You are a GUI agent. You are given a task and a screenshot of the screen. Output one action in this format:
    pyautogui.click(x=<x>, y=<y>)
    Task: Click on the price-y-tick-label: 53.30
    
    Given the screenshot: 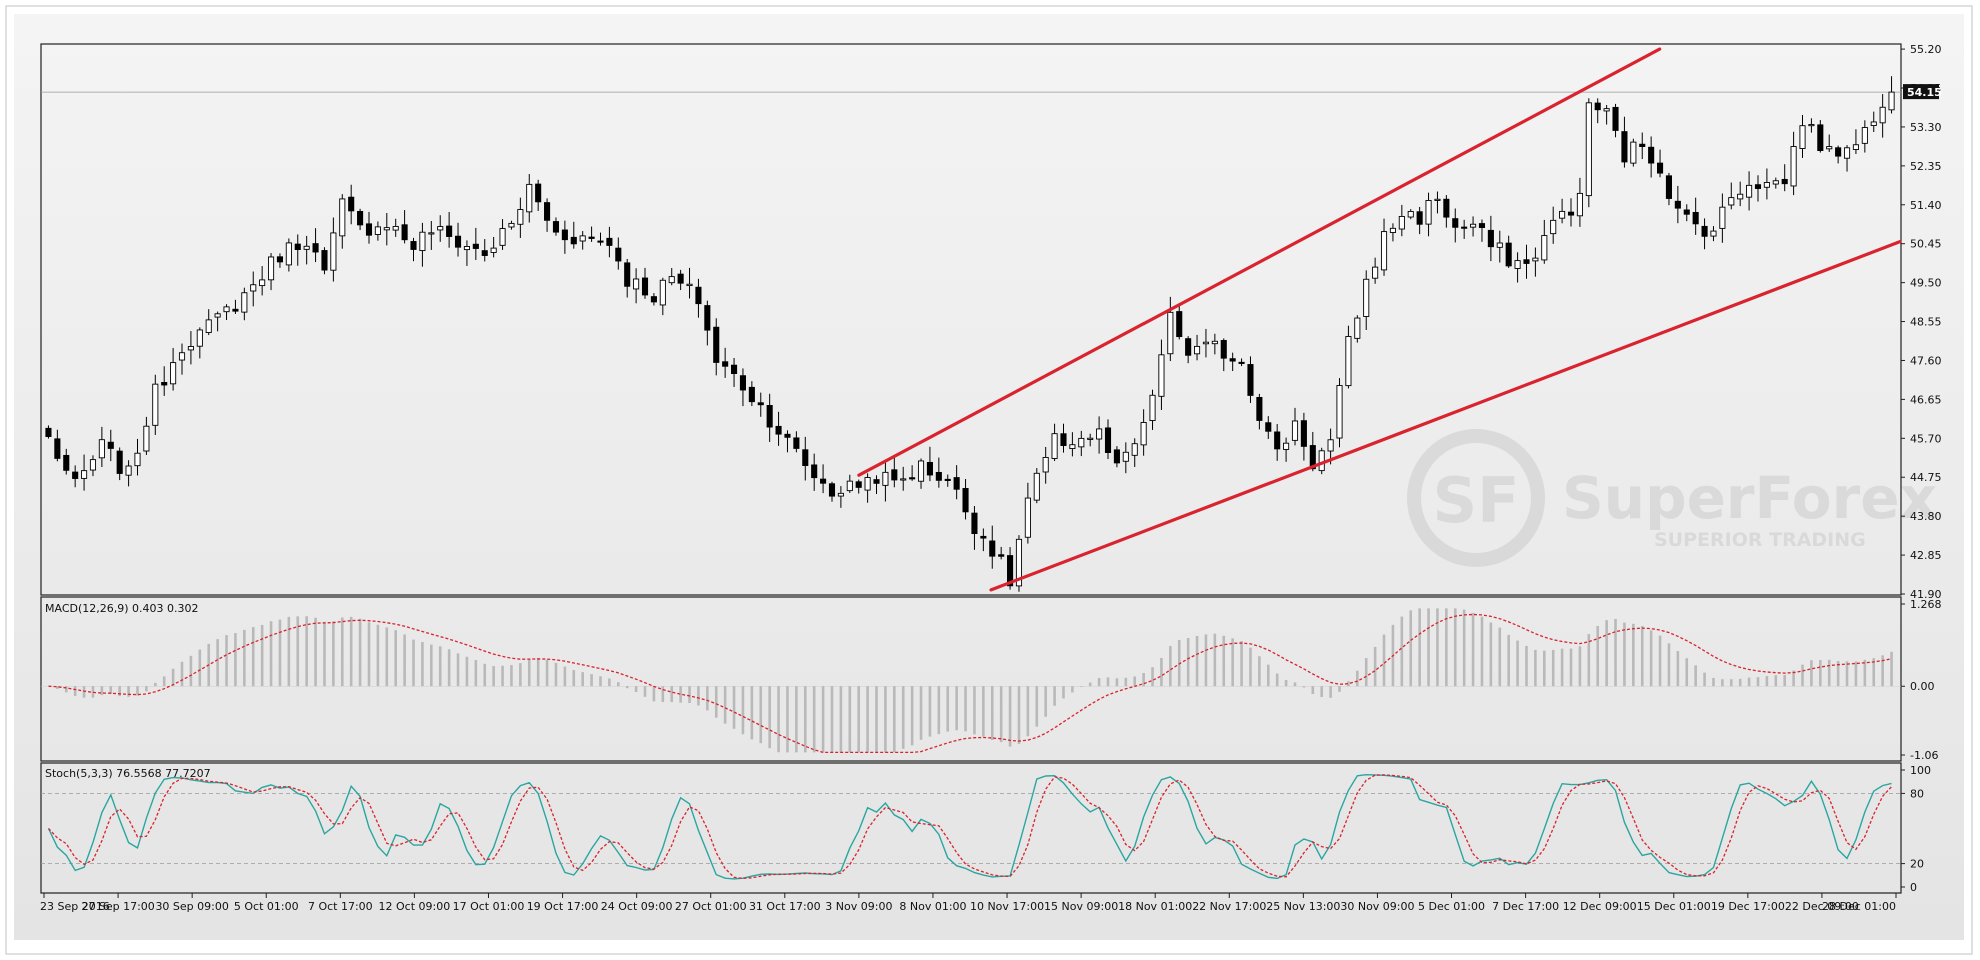 What is the action you would take?
    pyautogui.click(x=1926, y=127)
    